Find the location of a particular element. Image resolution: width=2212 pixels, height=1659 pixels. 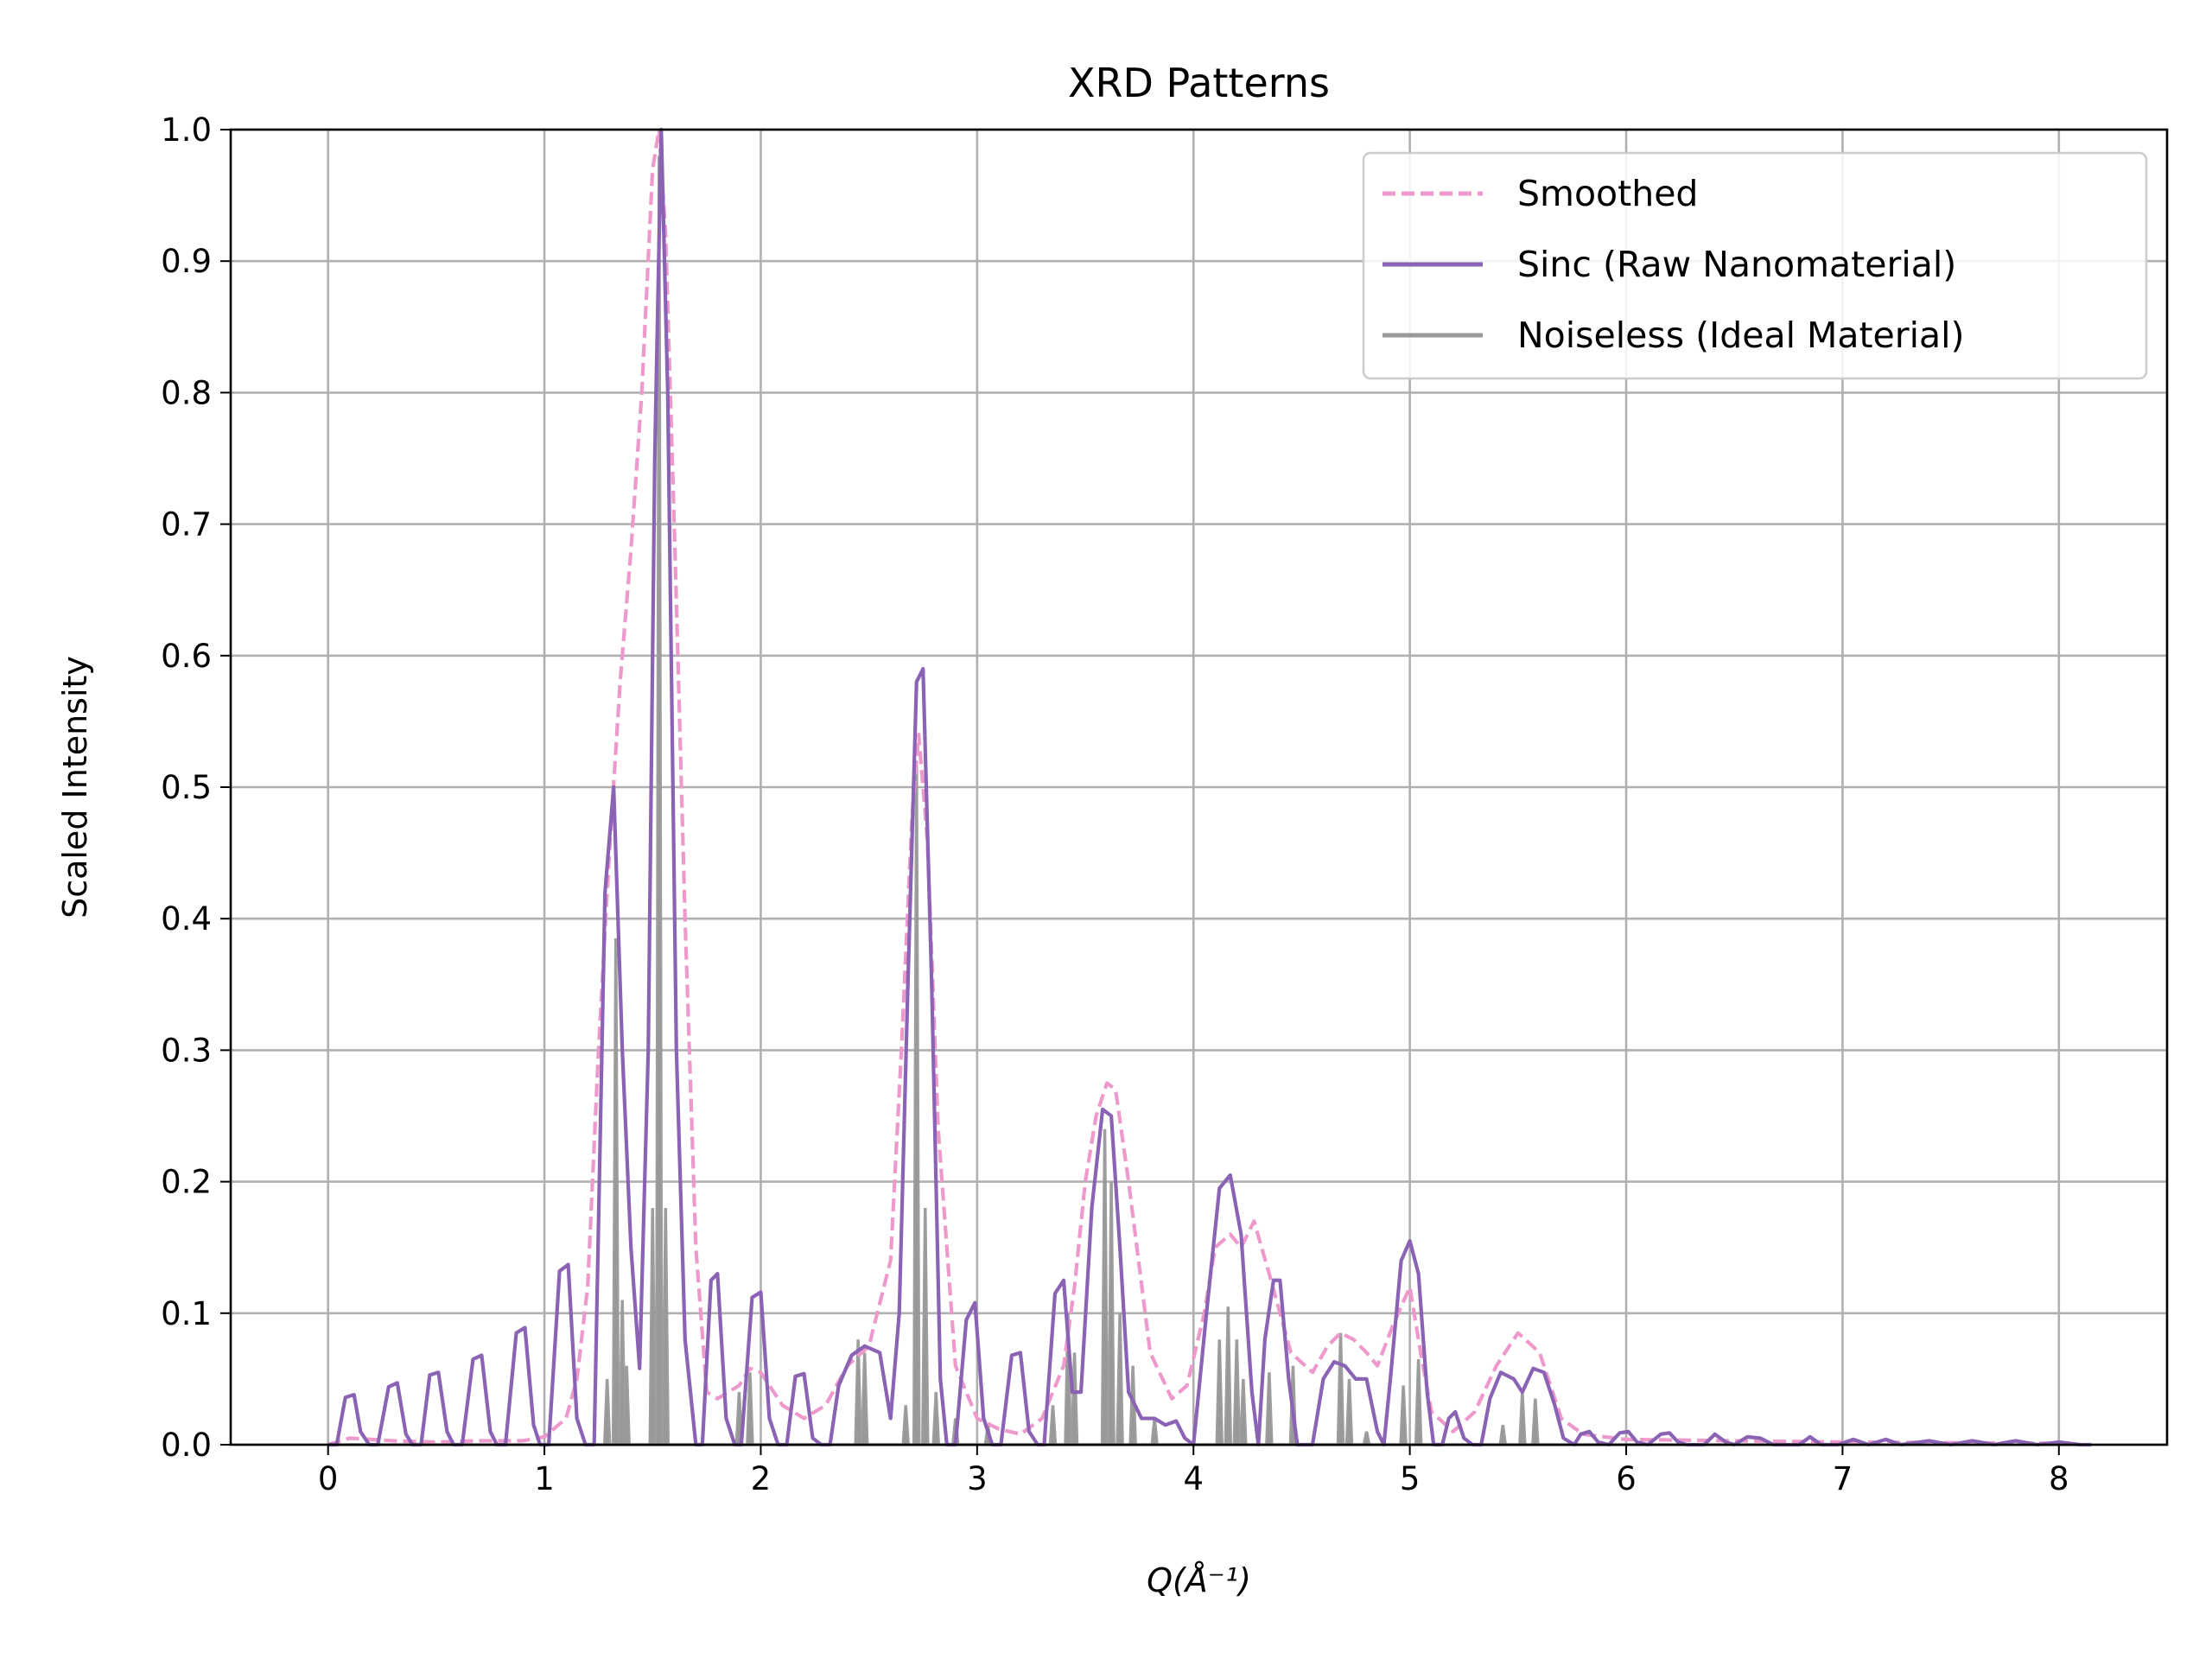

y-tick-label-7: 0.7 is located at coordinates (186, 524).